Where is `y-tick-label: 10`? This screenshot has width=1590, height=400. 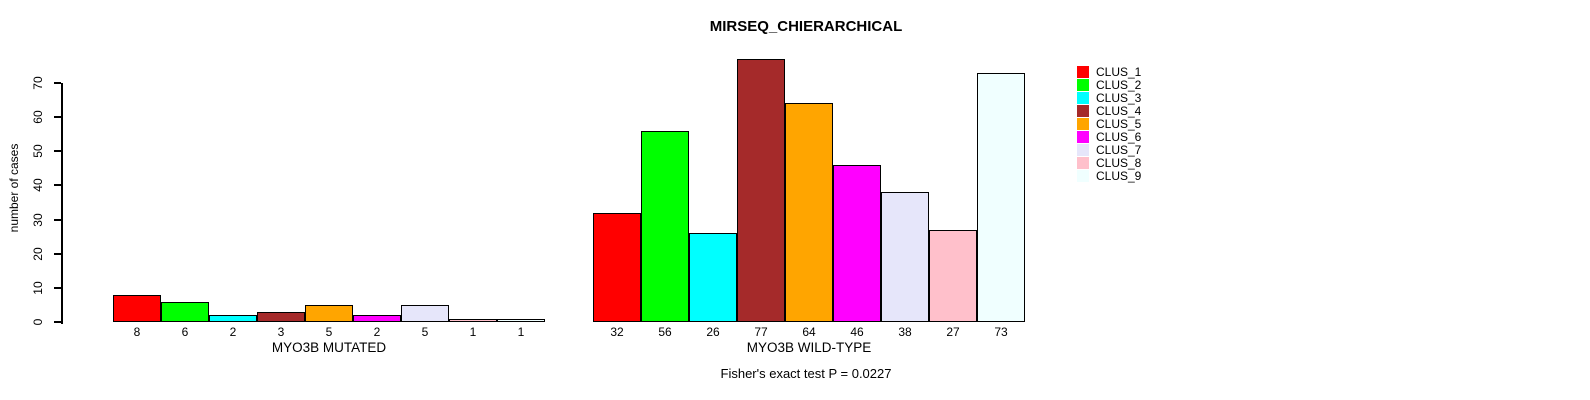 y-tick-label: 10 is located at coordinates (38, 288).